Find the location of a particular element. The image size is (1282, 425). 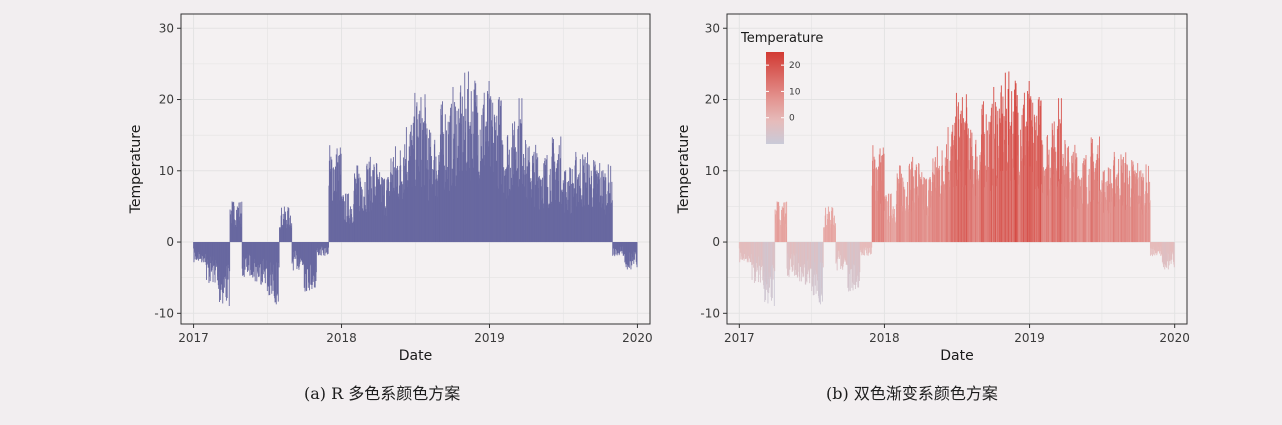

legend-tick-label: 10 is located at coordinates (795, 92).